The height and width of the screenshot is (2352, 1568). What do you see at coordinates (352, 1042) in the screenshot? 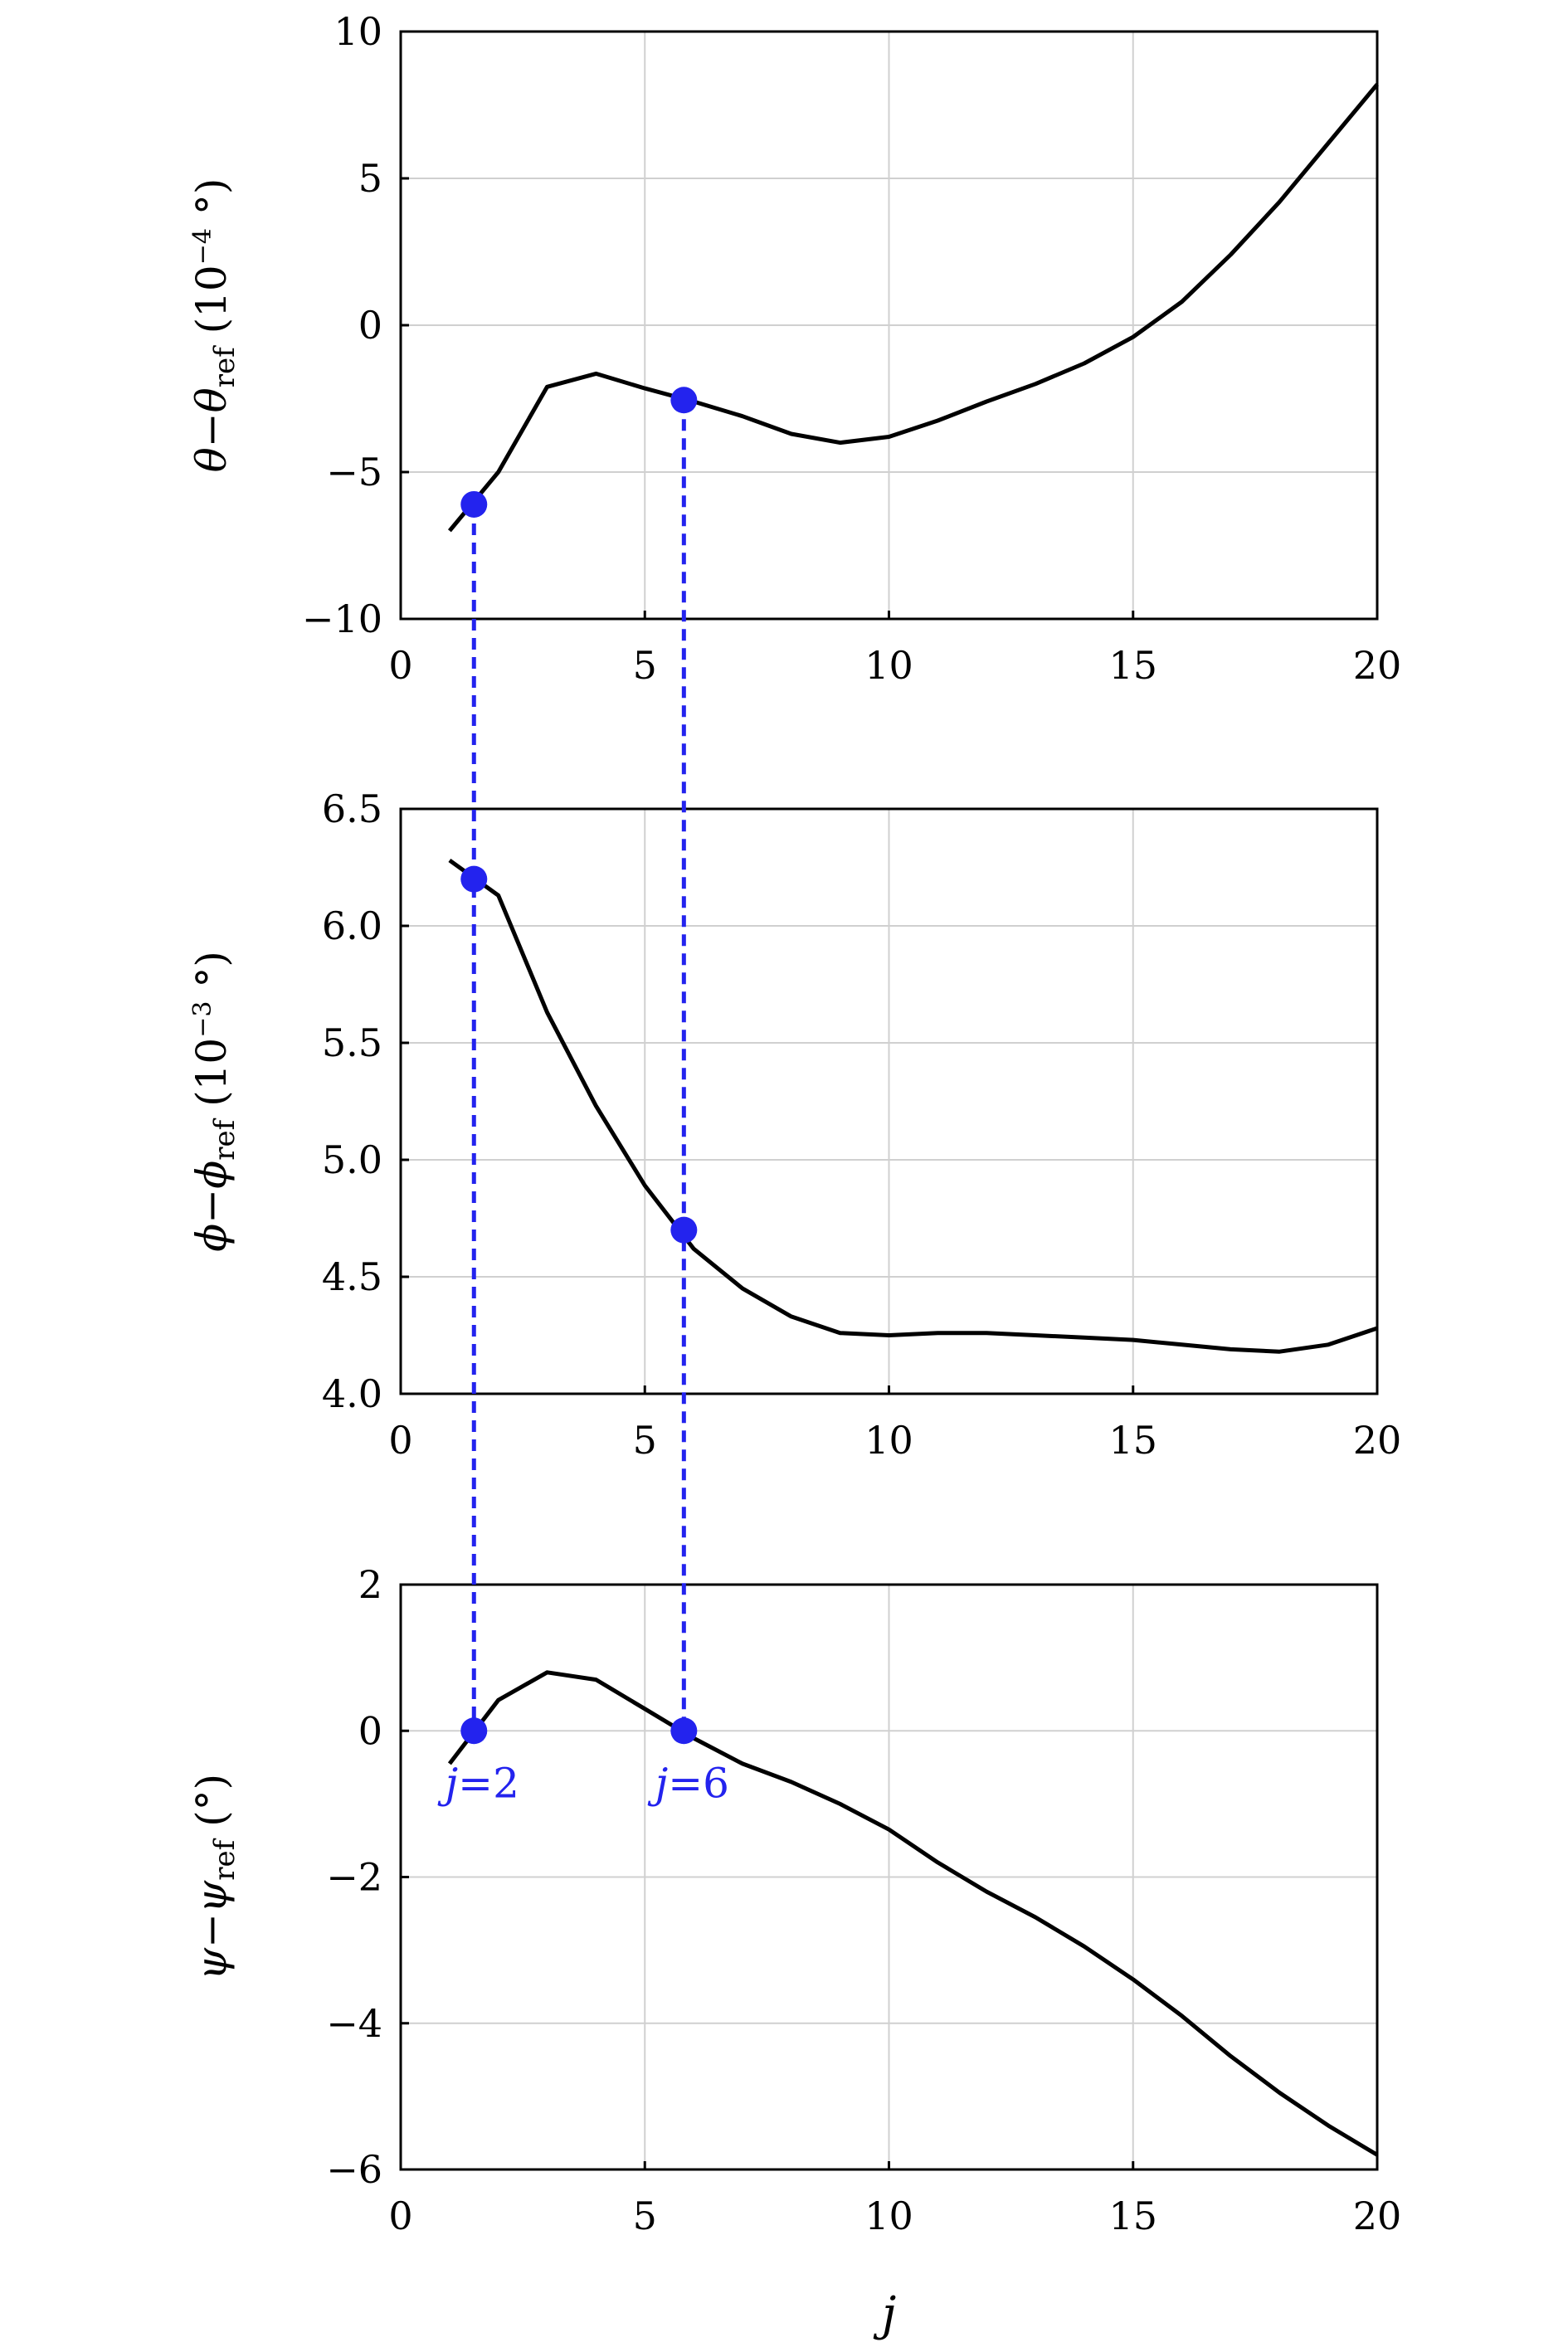
I see `panel-2-ytick-label: 5.5` at bounding box center [352, 1042].